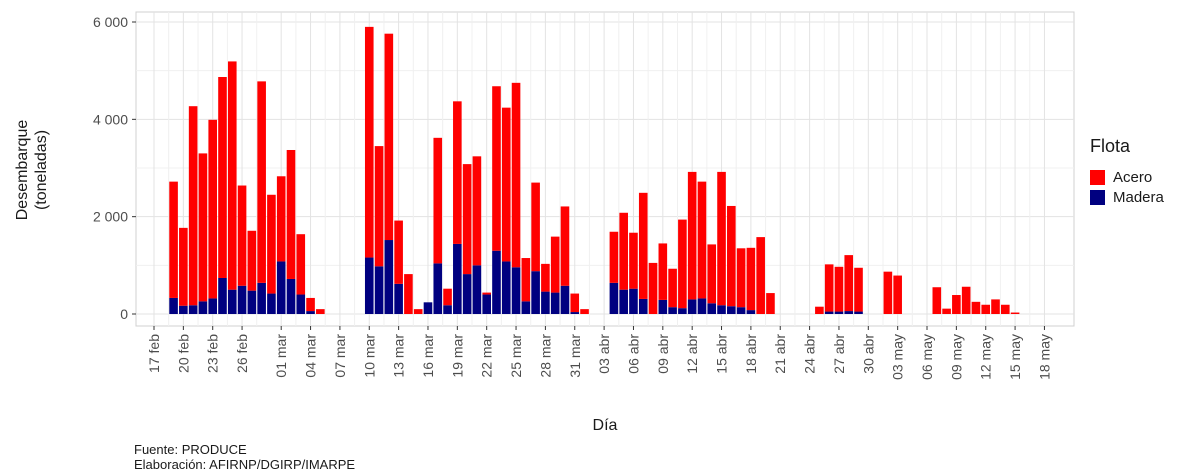 This screenshot has height=473, width=1183. What do you see at coordinates (110, 119) in the screenshot?
I see `y-tick-label: 4 000` at bounding box center [110, 119].